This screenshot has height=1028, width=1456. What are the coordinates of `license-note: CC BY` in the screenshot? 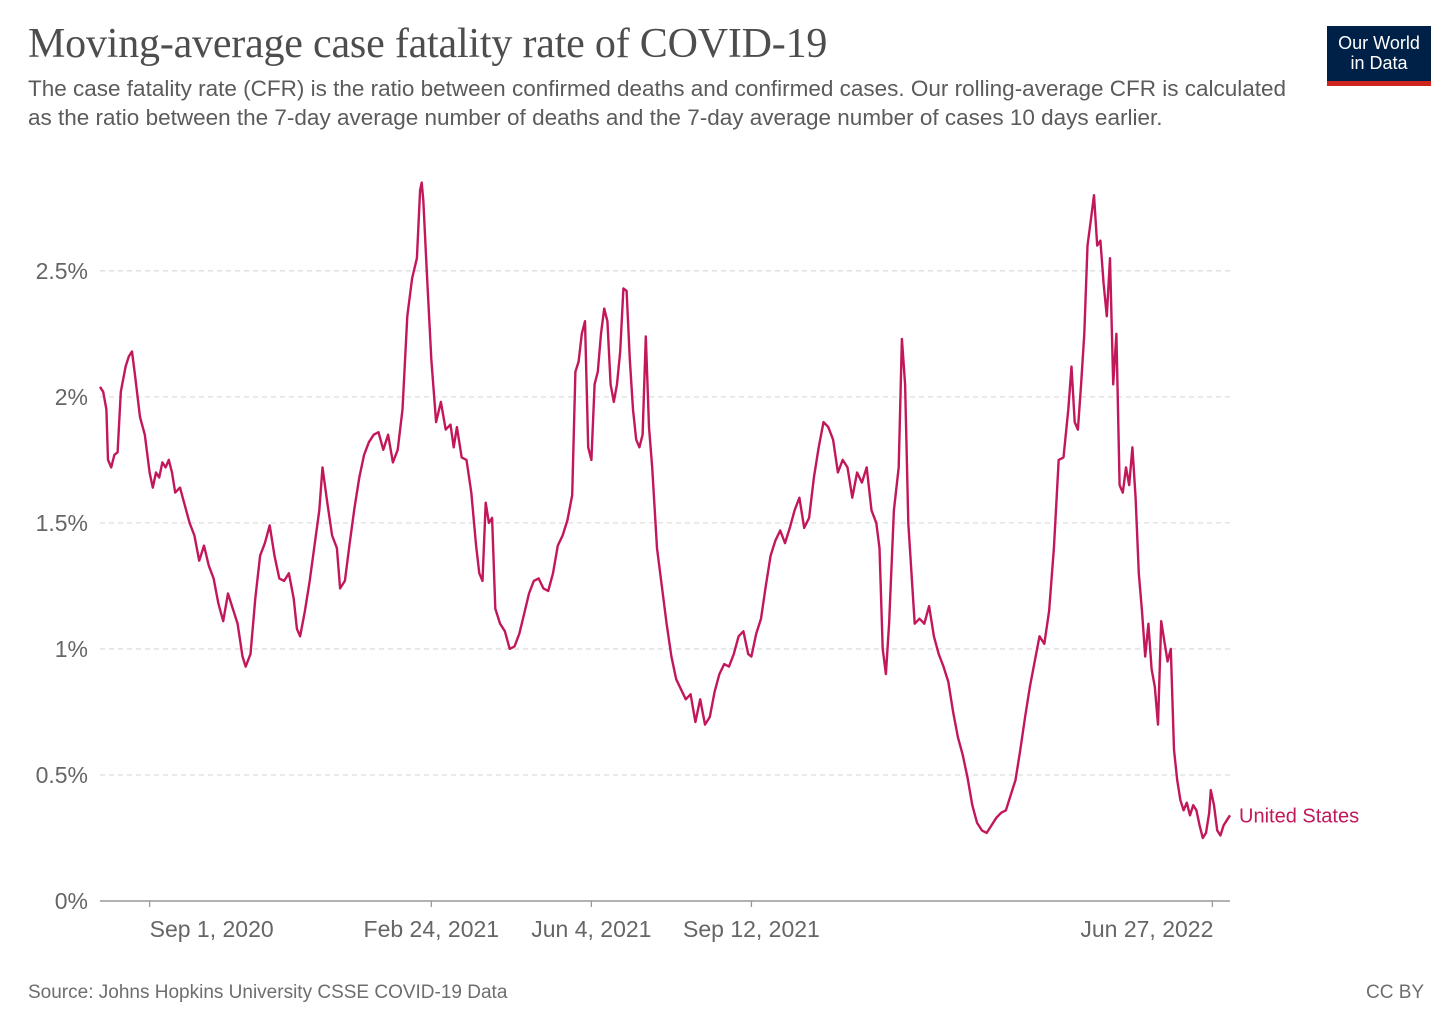 It's located at (1395, 992).